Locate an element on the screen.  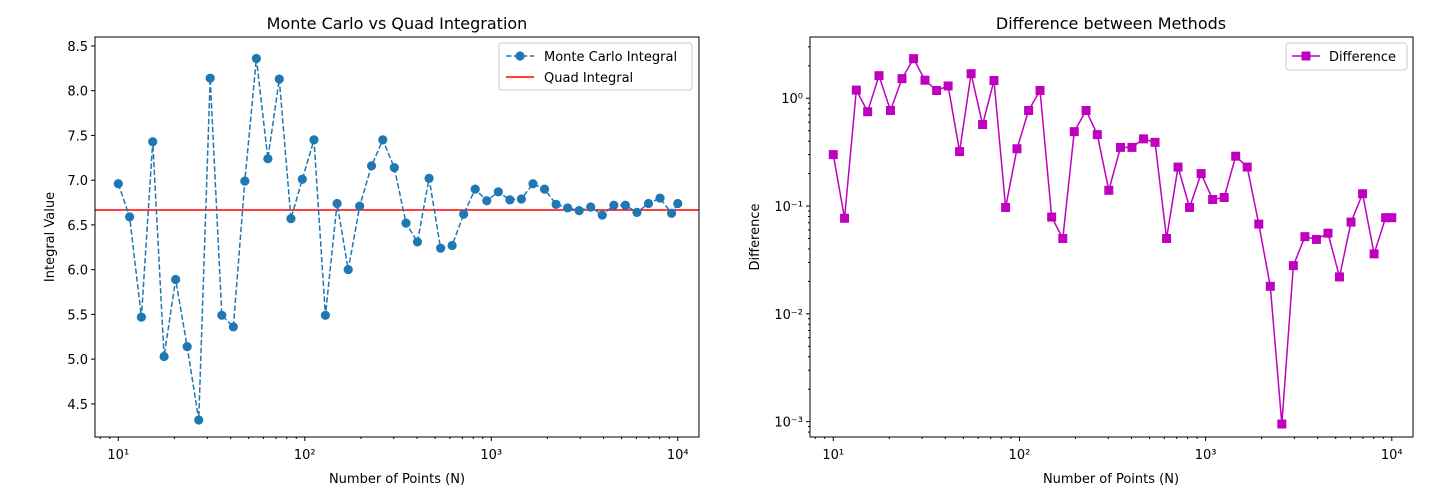
left-y-axis: 4.5 5.0 5.5 6.0 6.5 7.0 7.5 8.0 8.5 is located at coordinates (81, 226).